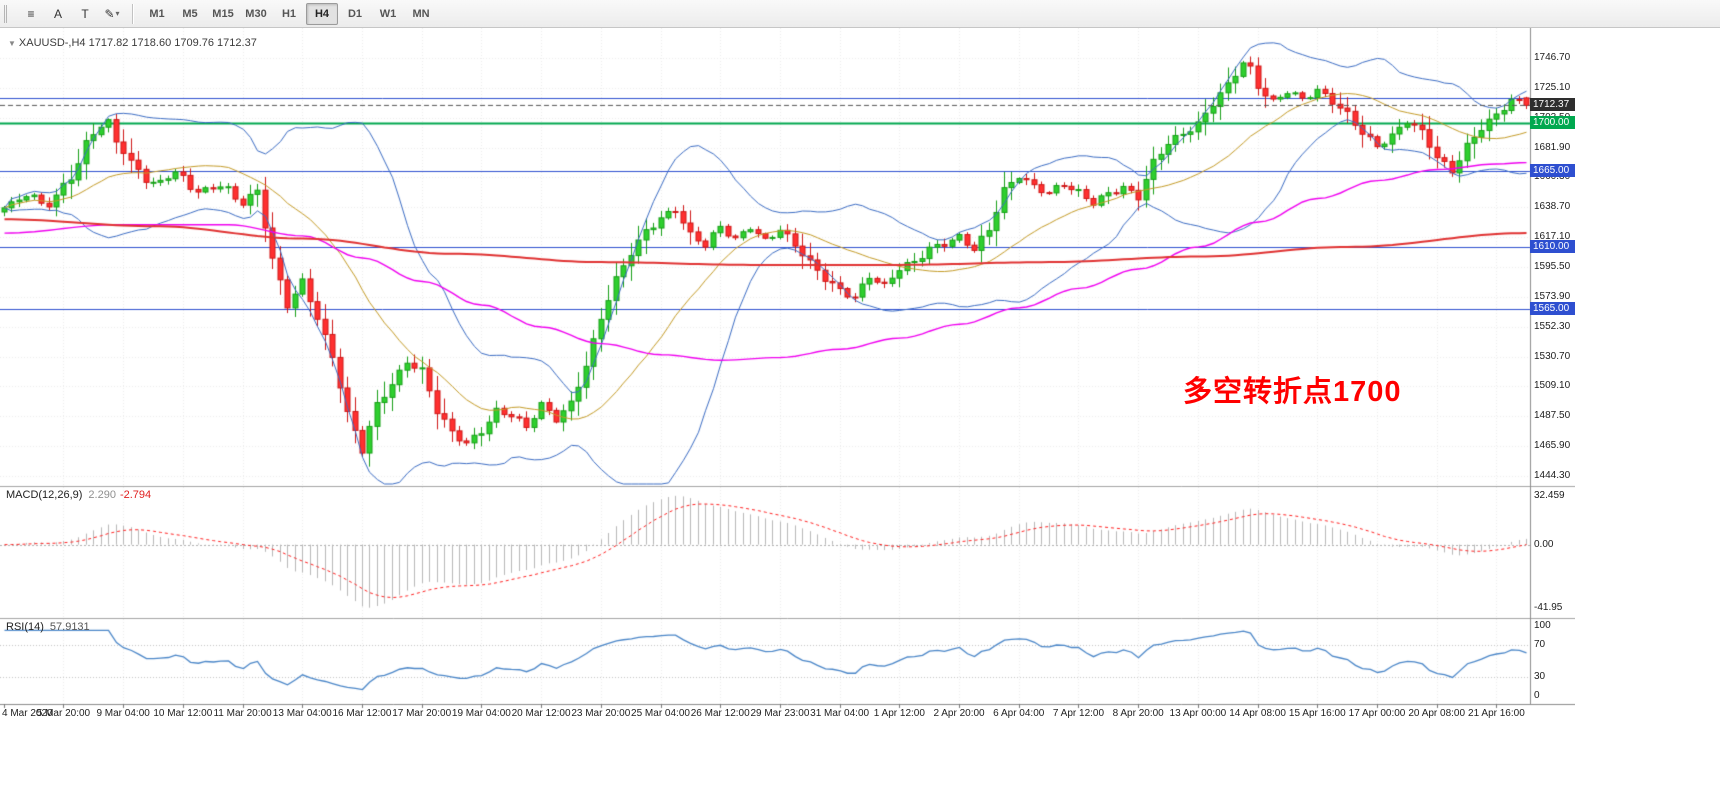  I want to click on price-tick-label: 1725.10, so click(1552, 87).